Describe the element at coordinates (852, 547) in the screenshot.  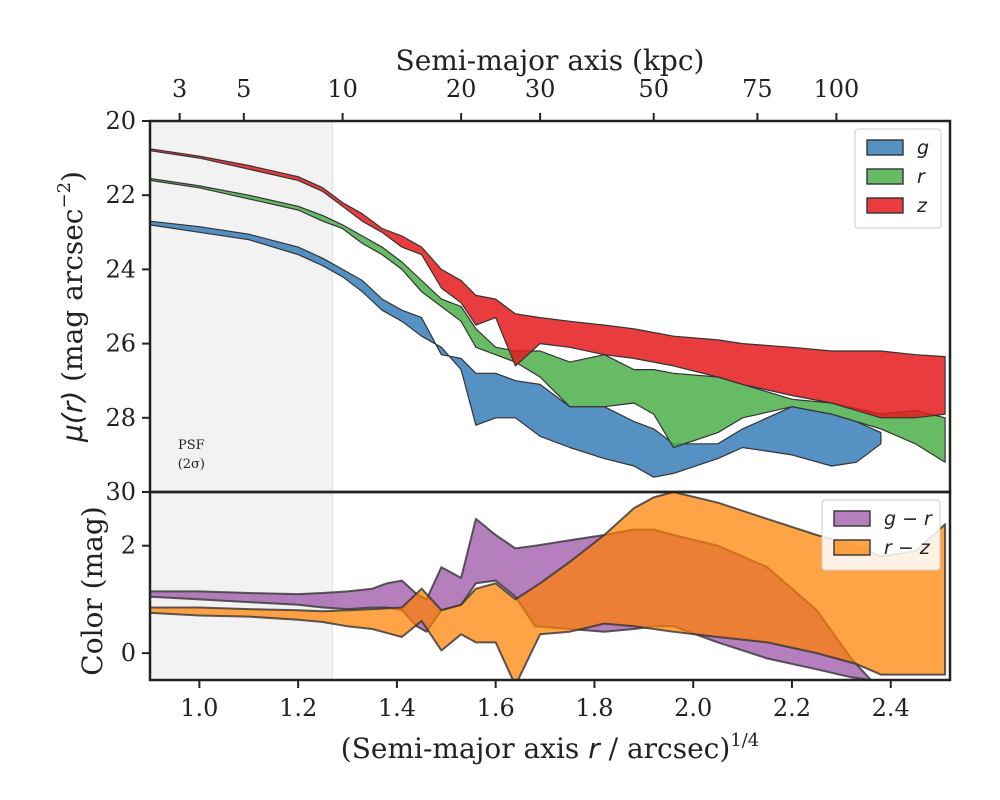
I see `legend-swatch-r-minus-z` at that location.